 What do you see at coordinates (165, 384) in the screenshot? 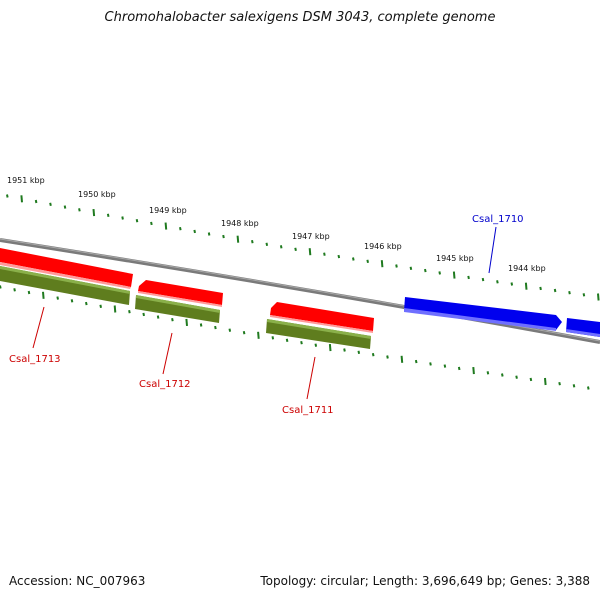
I see `gene-label-csal-1712: Csal_1712` at bounding box center [165, 384].